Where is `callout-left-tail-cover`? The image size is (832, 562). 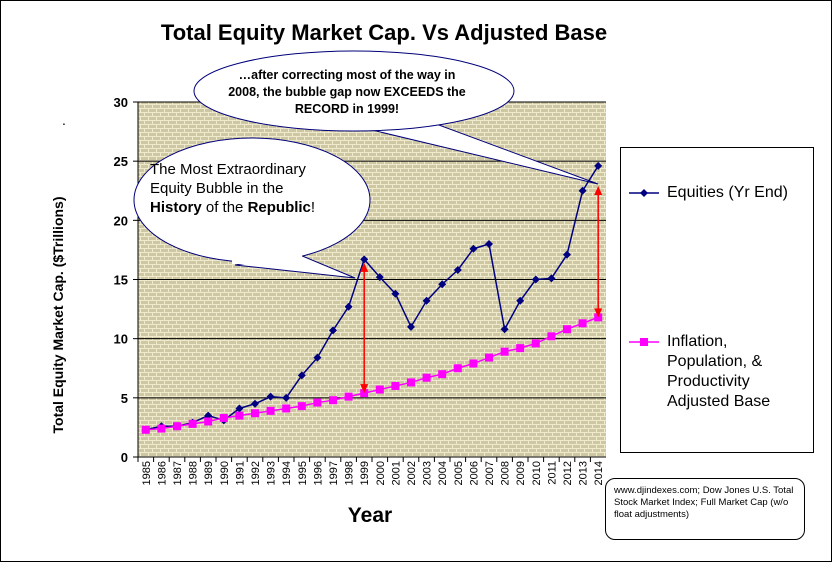
callout-left-tail-cover is located at coordinates (267, 259).